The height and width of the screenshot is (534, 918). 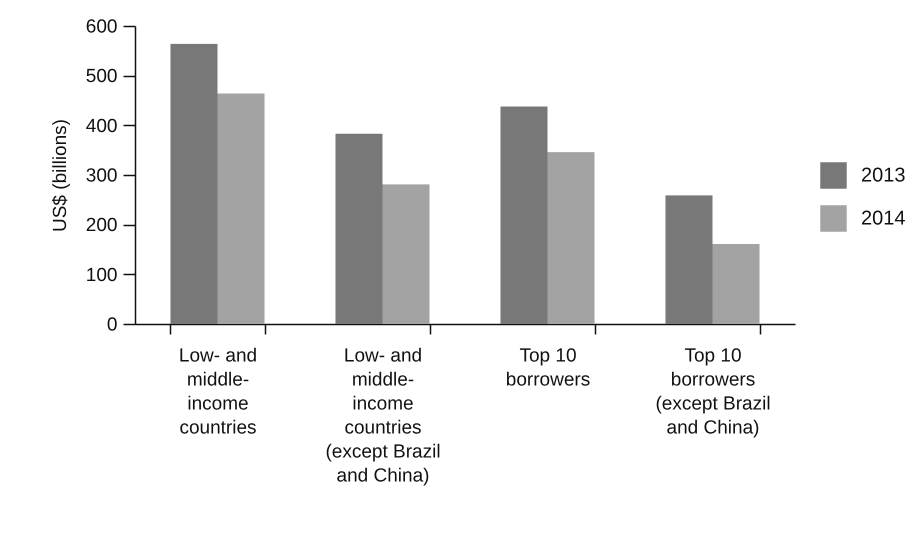 What do you see at coordinates (883, 219) in the screenshot?
I see `legend-label: 2014` at bounding box center [883, 219].